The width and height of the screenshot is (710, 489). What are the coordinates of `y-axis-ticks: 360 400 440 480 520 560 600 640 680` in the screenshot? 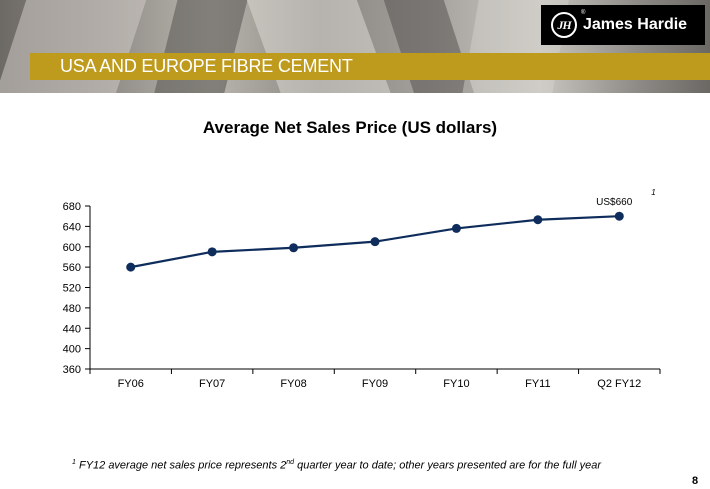 It's located at (76, 288).